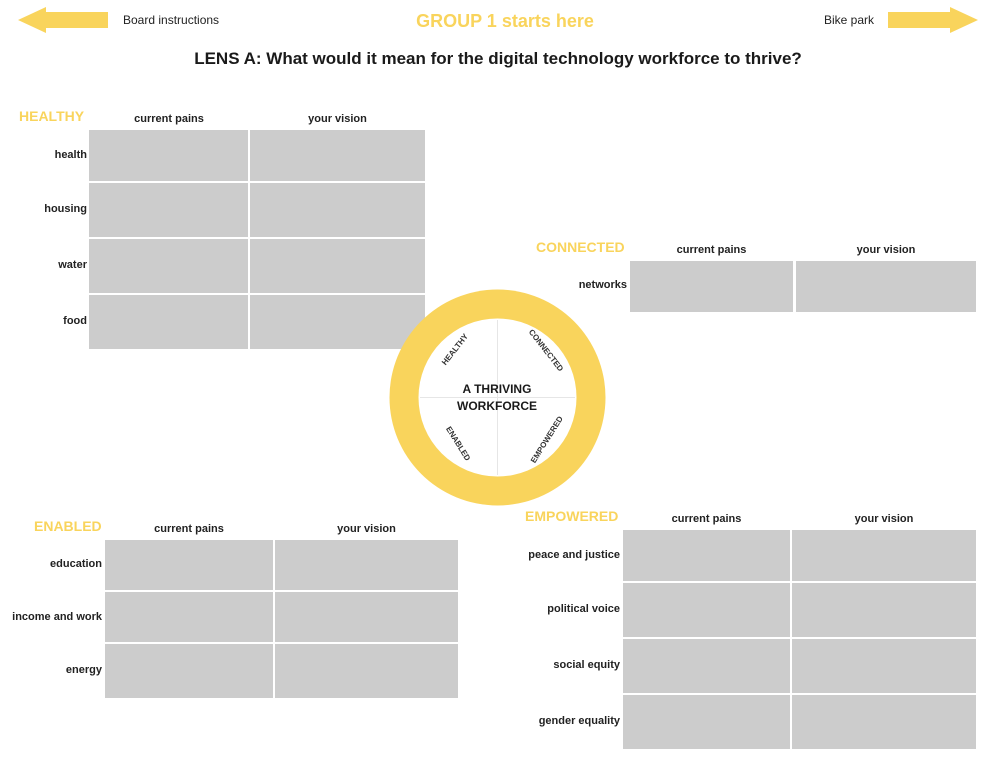 This screenshot has width=996, height=766. Describe the element at coordinates (884, 610) in the screenshot. I see `empowered-political-vision-cell` at that location.